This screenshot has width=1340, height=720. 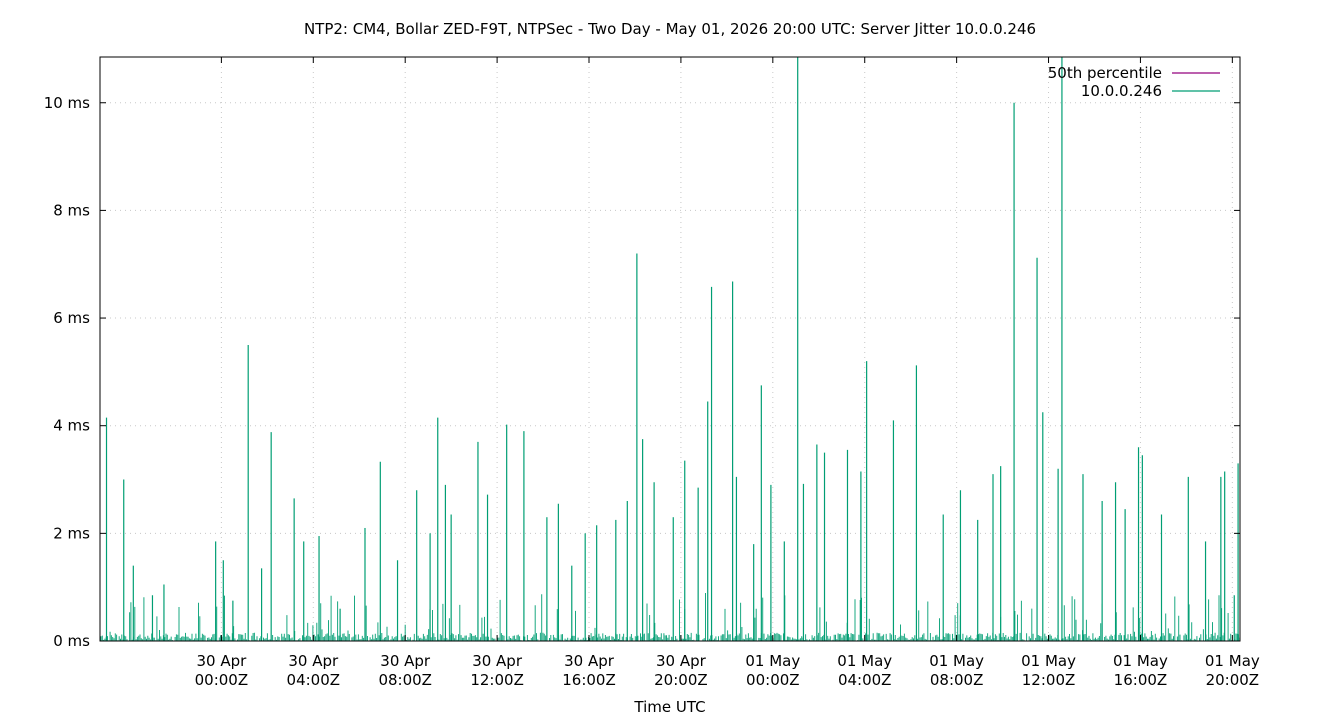 What do you see at coordinates (71, 641) in the screenshot?
I see `y-tick-label: 0 ms` at bounding box center [71, 641].